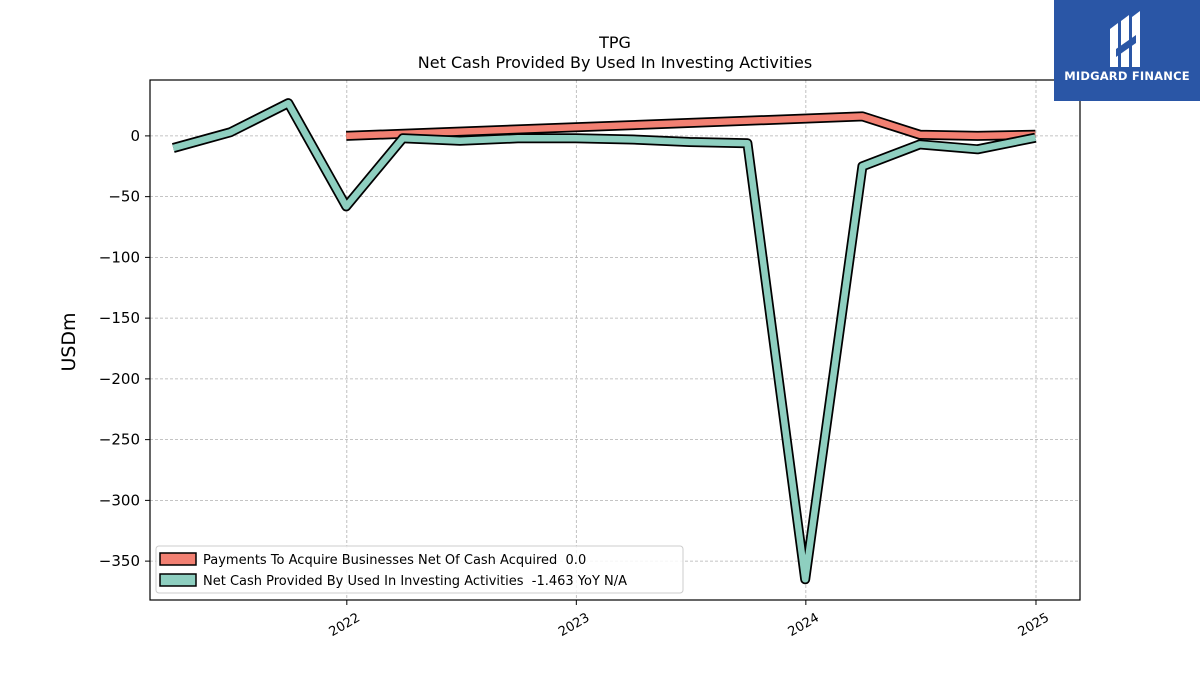 The height and width of the screenshot is (675, 1200). What do you see at coordinates (689, 620) in the screenshot?
I see `x-axis: 2022 2023 2024 2025` at bounding box center [689, 620].